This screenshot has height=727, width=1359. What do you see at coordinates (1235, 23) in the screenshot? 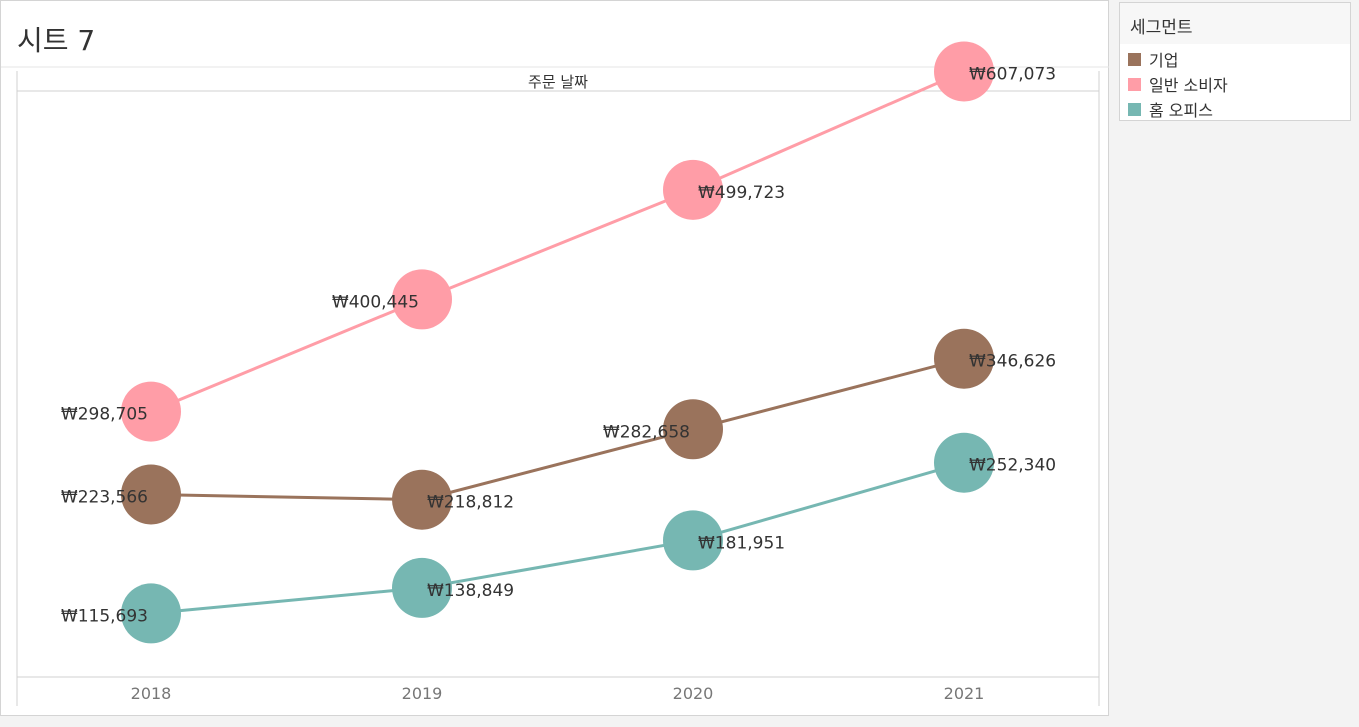
I see `legend-header` at bounding box center [1235, 23].